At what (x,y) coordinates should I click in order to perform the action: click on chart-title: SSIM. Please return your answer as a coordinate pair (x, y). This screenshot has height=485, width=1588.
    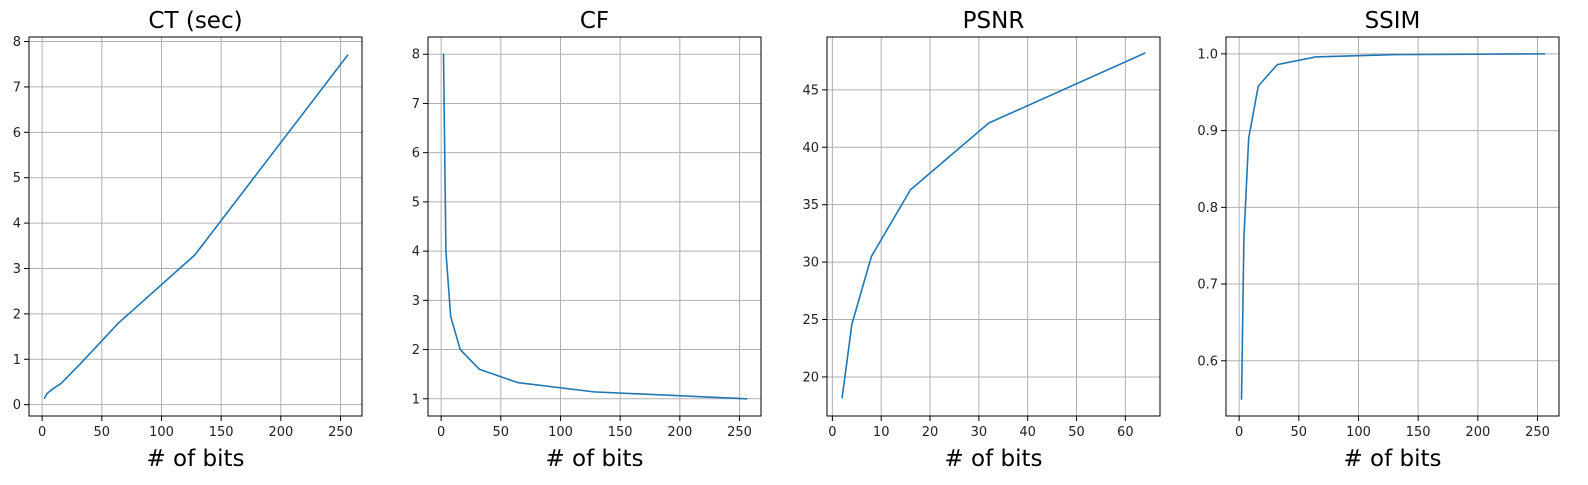
    Looking at the image, I should click on (1393, 21).